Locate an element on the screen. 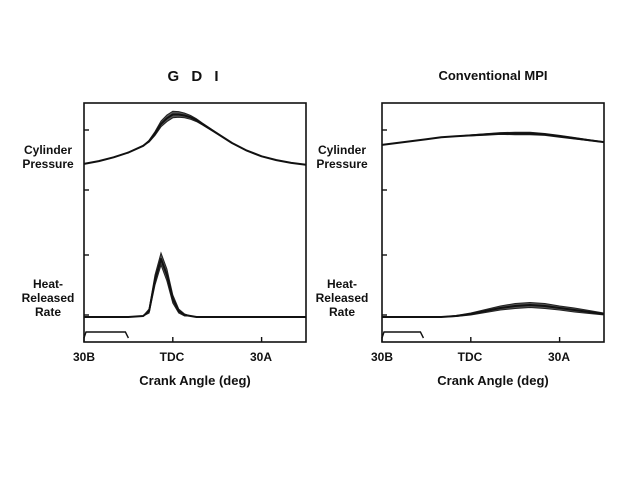 This screenshot has width=638, height=478. chart-title-mpi: Conventional MPI is located at coordinates (493, 75).